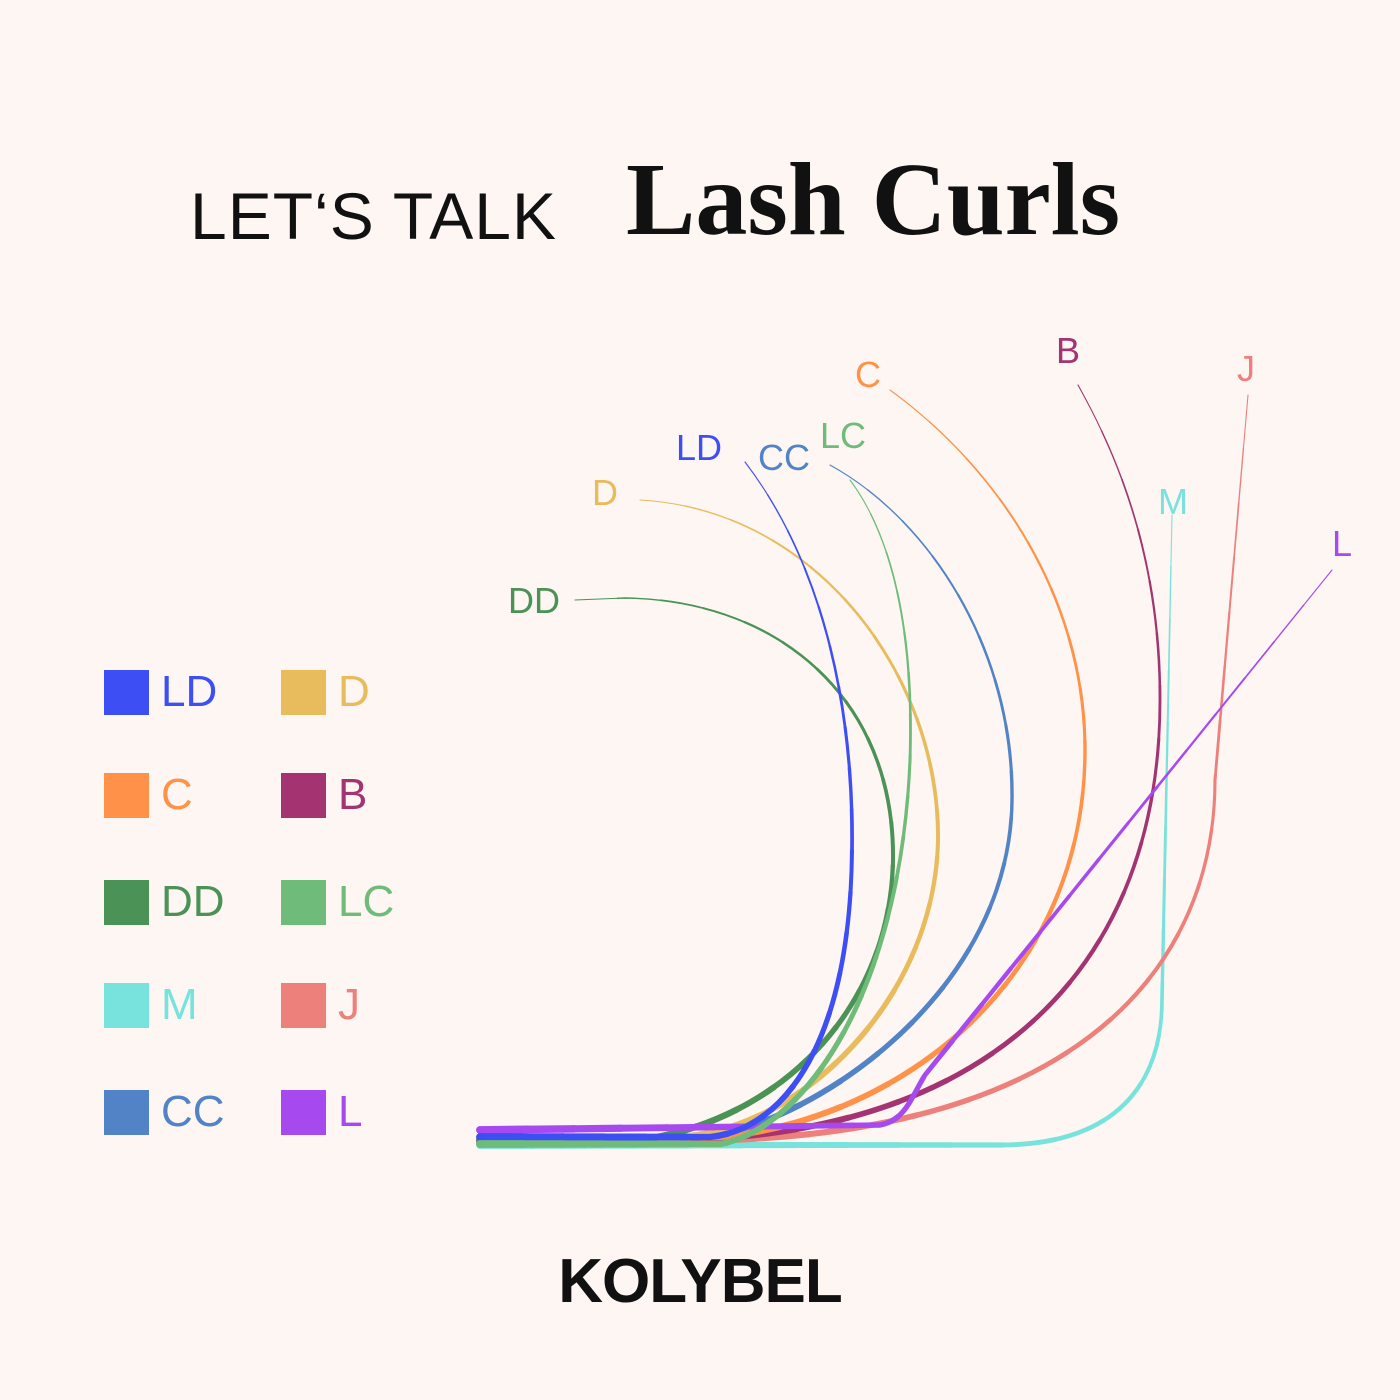  What do you see at coordinates (349, 1004) in the screenshot?
I see `legend-label: J` at bounding box center [349, 1004].